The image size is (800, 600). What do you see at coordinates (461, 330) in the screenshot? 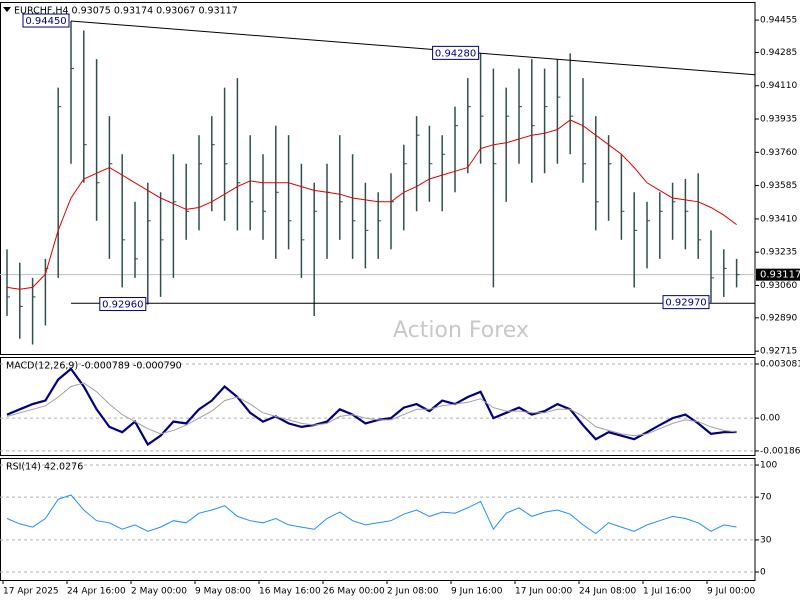
I see `watermark: Action Forex` at bounding box center [461, 330].